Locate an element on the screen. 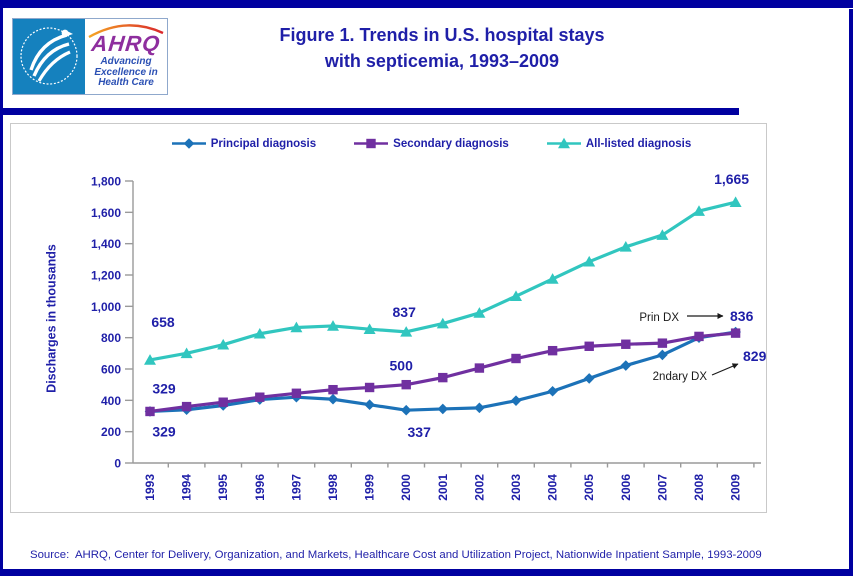 This screenshot has width=853, height=576. data-point-label: 1,665 is located at coordinates (731, 179).